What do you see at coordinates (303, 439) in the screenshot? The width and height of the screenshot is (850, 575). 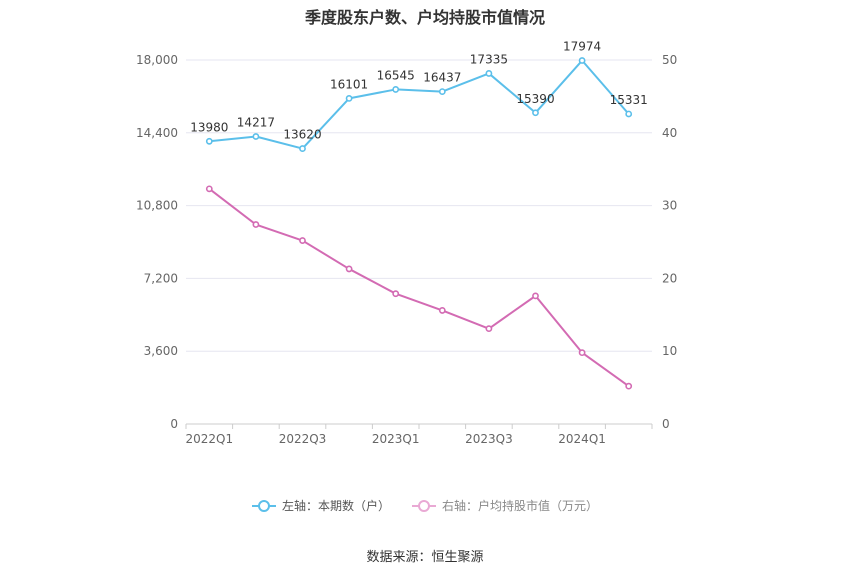 I see `x-axis-tick-label: 2022Q3` at bounding box center [303, 439].